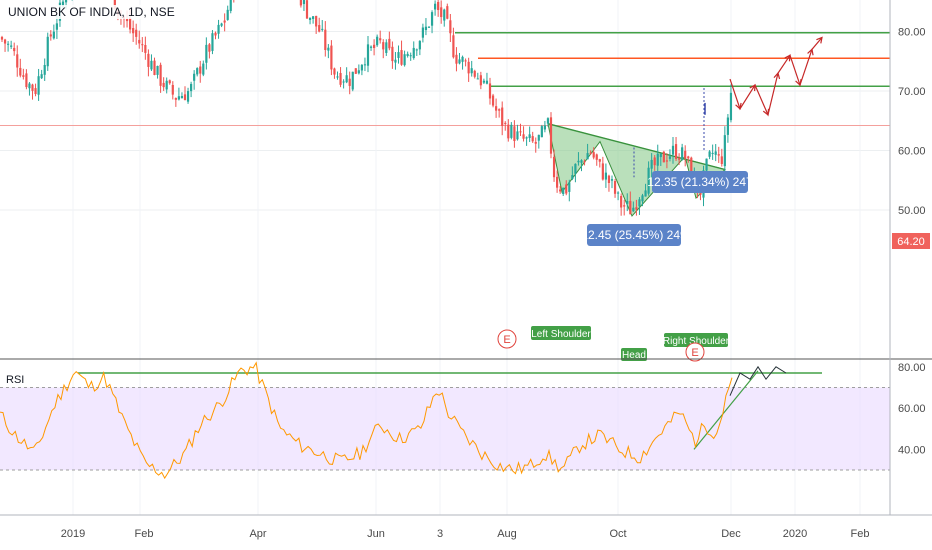 The image size is (932, 550). I want to click on rsi-tick-label: 80.00, so click(912, 368).